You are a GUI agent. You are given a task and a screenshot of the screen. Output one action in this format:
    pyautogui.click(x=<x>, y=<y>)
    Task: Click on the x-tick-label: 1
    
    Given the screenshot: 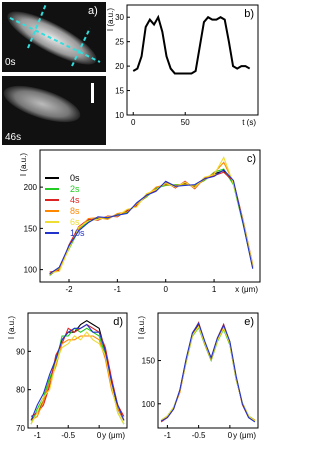 What is the action you would take?
    pyautogui.click(x=214, y=289)
    